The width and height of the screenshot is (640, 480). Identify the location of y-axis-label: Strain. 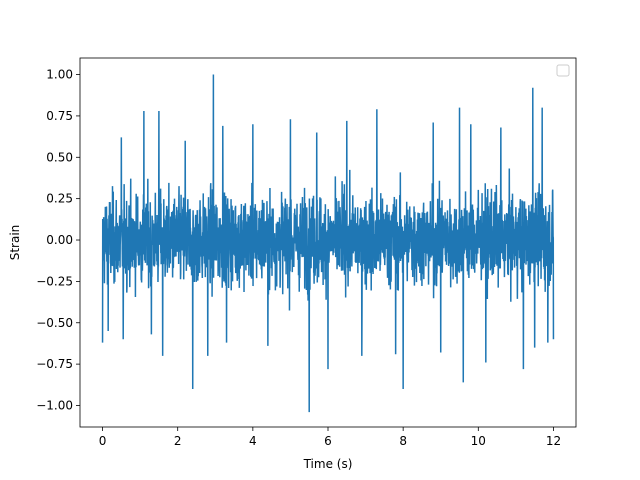
(15, 243).